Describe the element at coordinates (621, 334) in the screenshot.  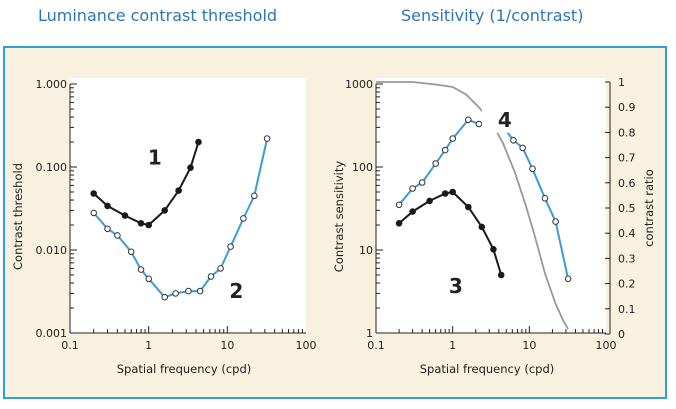
I see `y2-tick-label: 0` at that location.